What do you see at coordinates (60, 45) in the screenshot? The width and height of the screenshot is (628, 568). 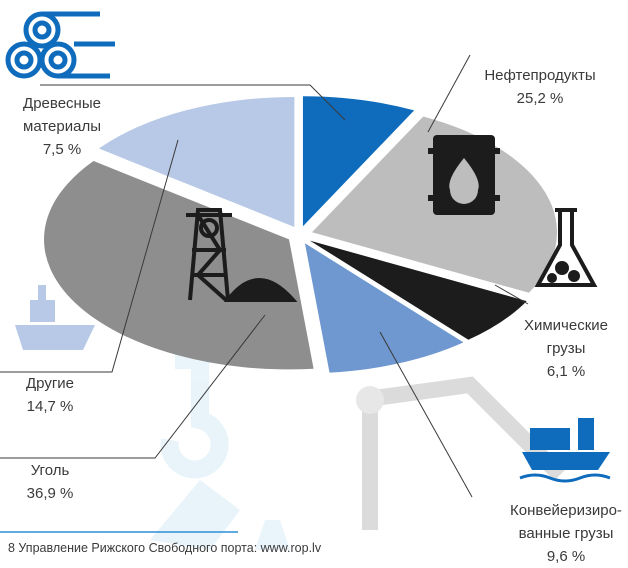 I see `logs-icon` at bounding box center [60, 45].